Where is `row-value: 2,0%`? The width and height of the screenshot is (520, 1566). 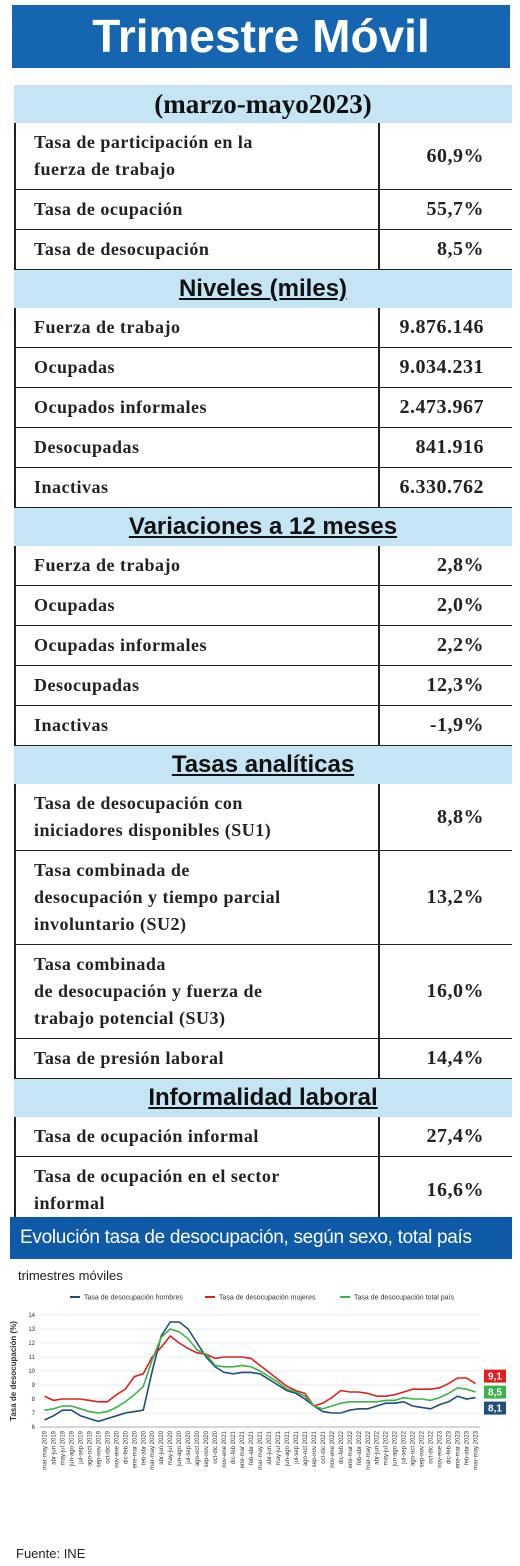
row-value: 2,0% is located at coordinates (460, 605).